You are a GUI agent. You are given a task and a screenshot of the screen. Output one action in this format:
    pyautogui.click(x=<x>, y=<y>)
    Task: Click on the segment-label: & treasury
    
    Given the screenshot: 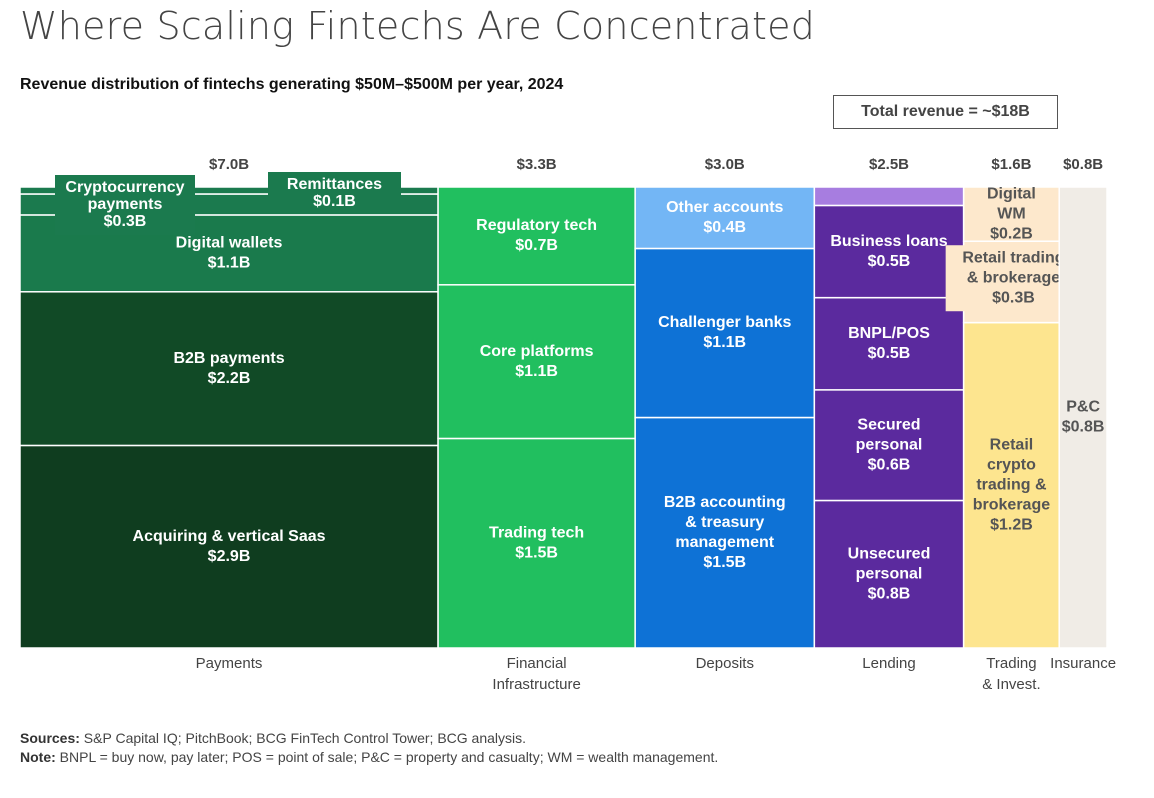 What is the action you would take?
    pyautogui.click(x=724, y=522)
    